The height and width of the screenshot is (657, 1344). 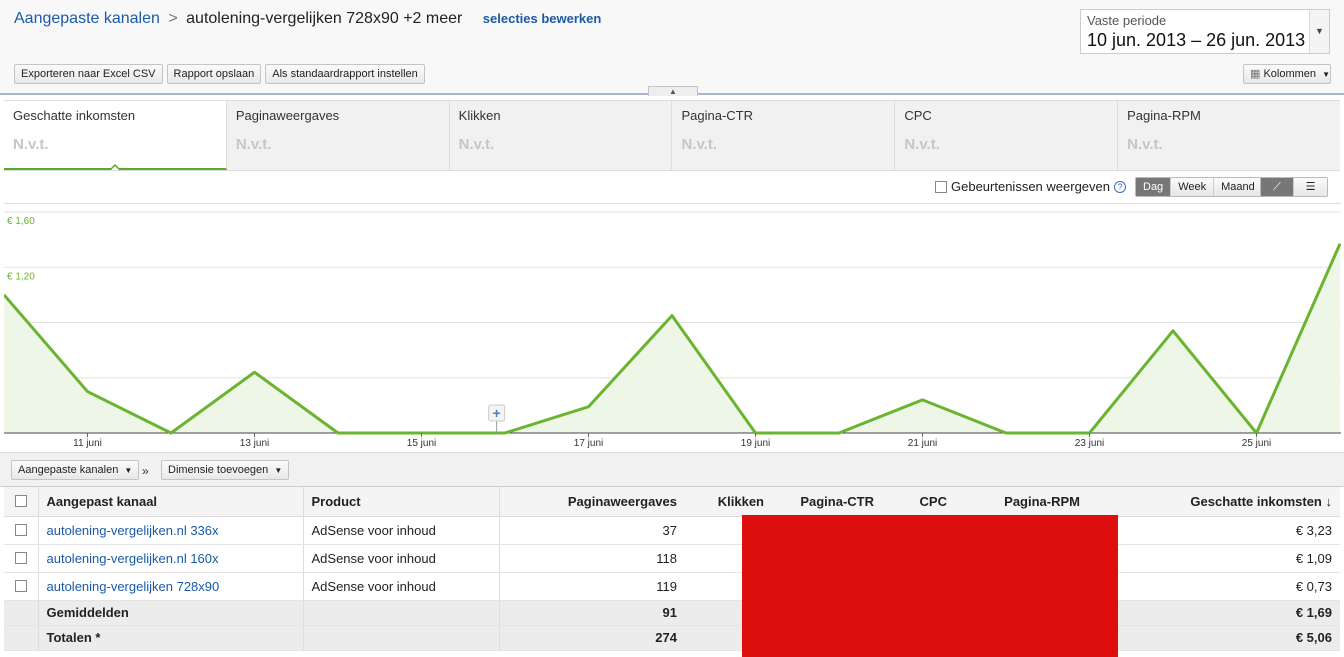 What do you see at coordinates (930, 586) in the screenshot?
I see `redaction-block` at bounding box center [930, 586].